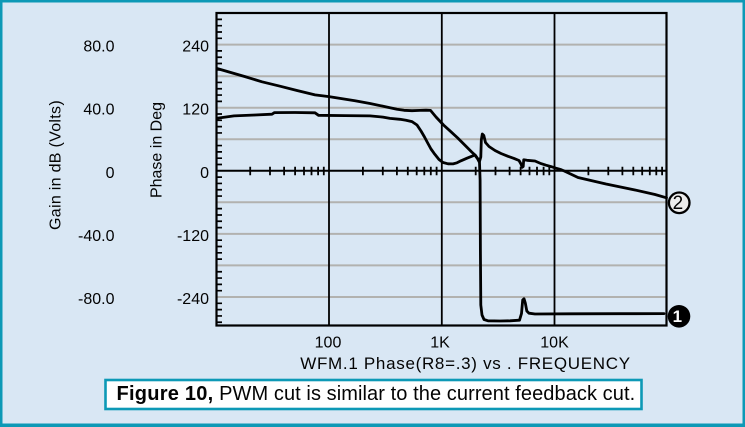  What do you see at coordinates (678, 203) in the screenshot?
I see `svg-text: 2` at bounding box center [678, 203].